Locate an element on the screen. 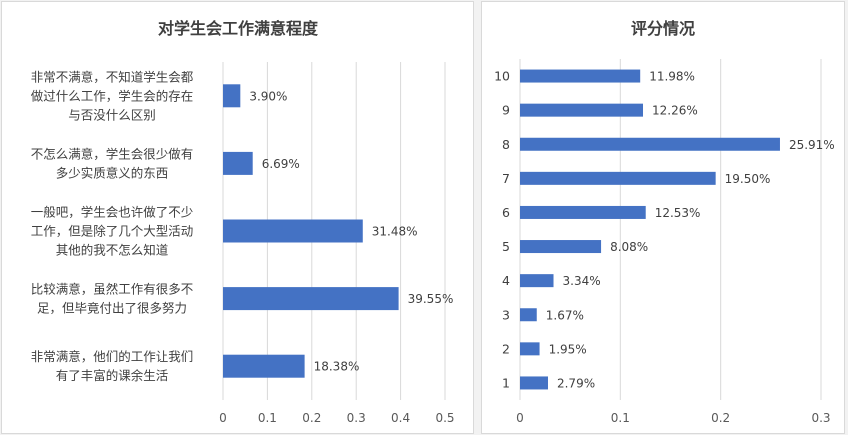 The image size is (848, 435). category-label: 6 is located at coordinates (506, 212).